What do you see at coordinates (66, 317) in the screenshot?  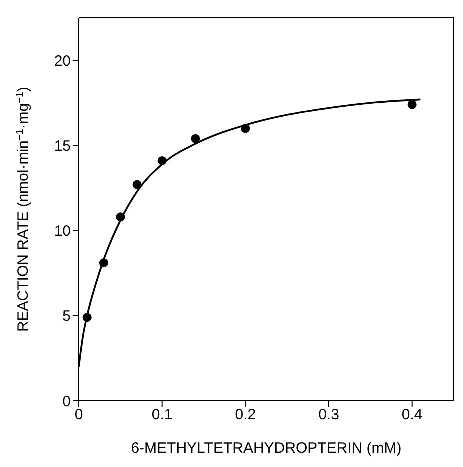 I see `y-tick-label: 5` at bounding box center [66, 317].